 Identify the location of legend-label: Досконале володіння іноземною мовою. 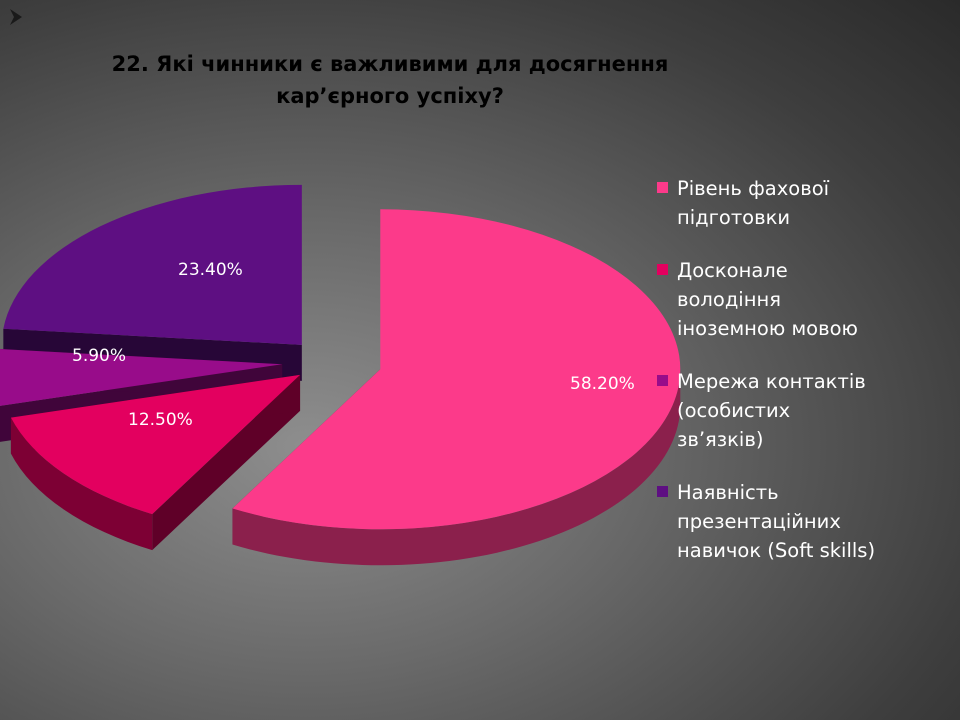
(767, 299).